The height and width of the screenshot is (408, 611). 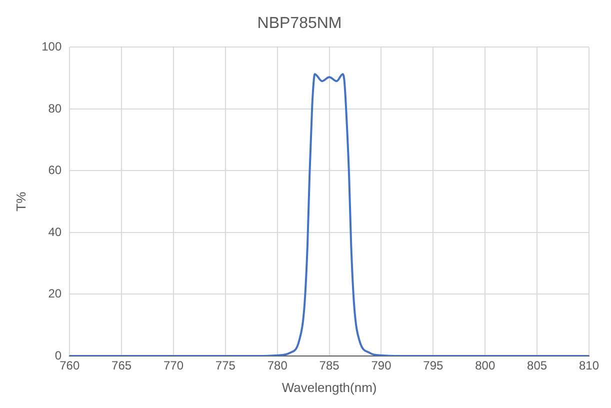 I want to click on y-tick-label: 100, so click(x=52, y=47).